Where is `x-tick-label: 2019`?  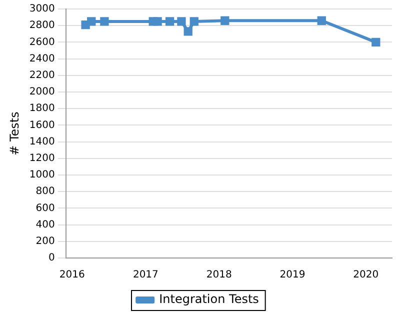
x-tick-label: 2019 is located at coordinates (293, 275).